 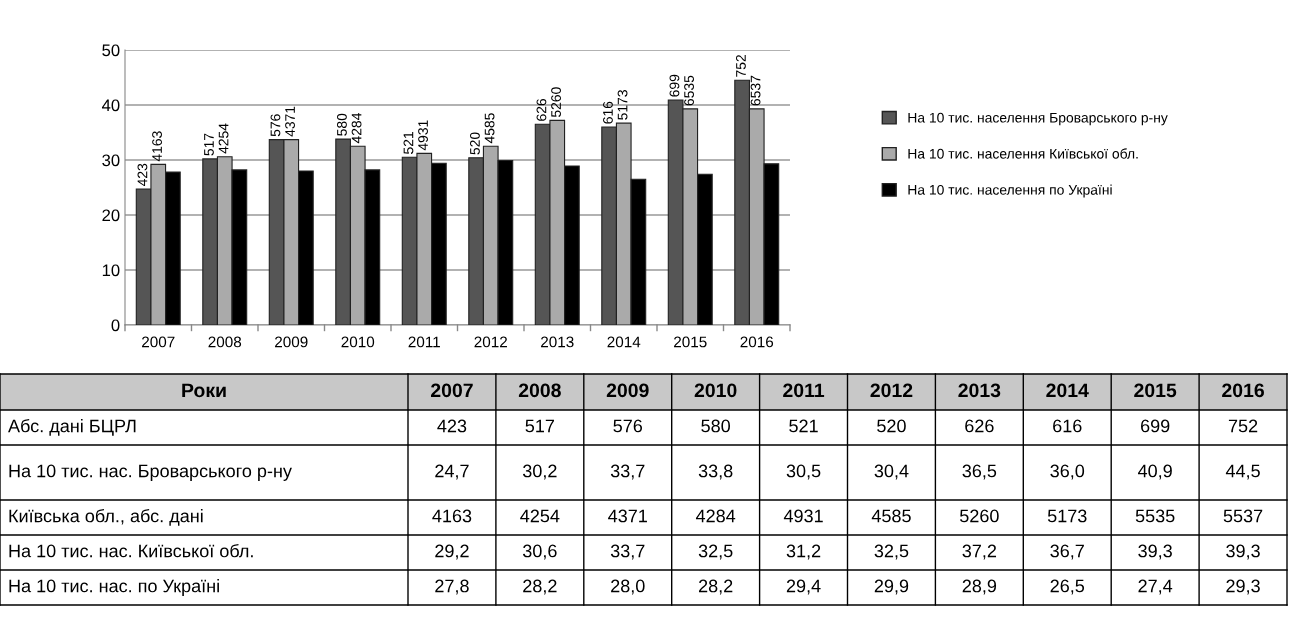 What do you see at coordinates (111, 50) in the screenshot?
I see `y-tick-label: 50` at bounding box center [111, 50].